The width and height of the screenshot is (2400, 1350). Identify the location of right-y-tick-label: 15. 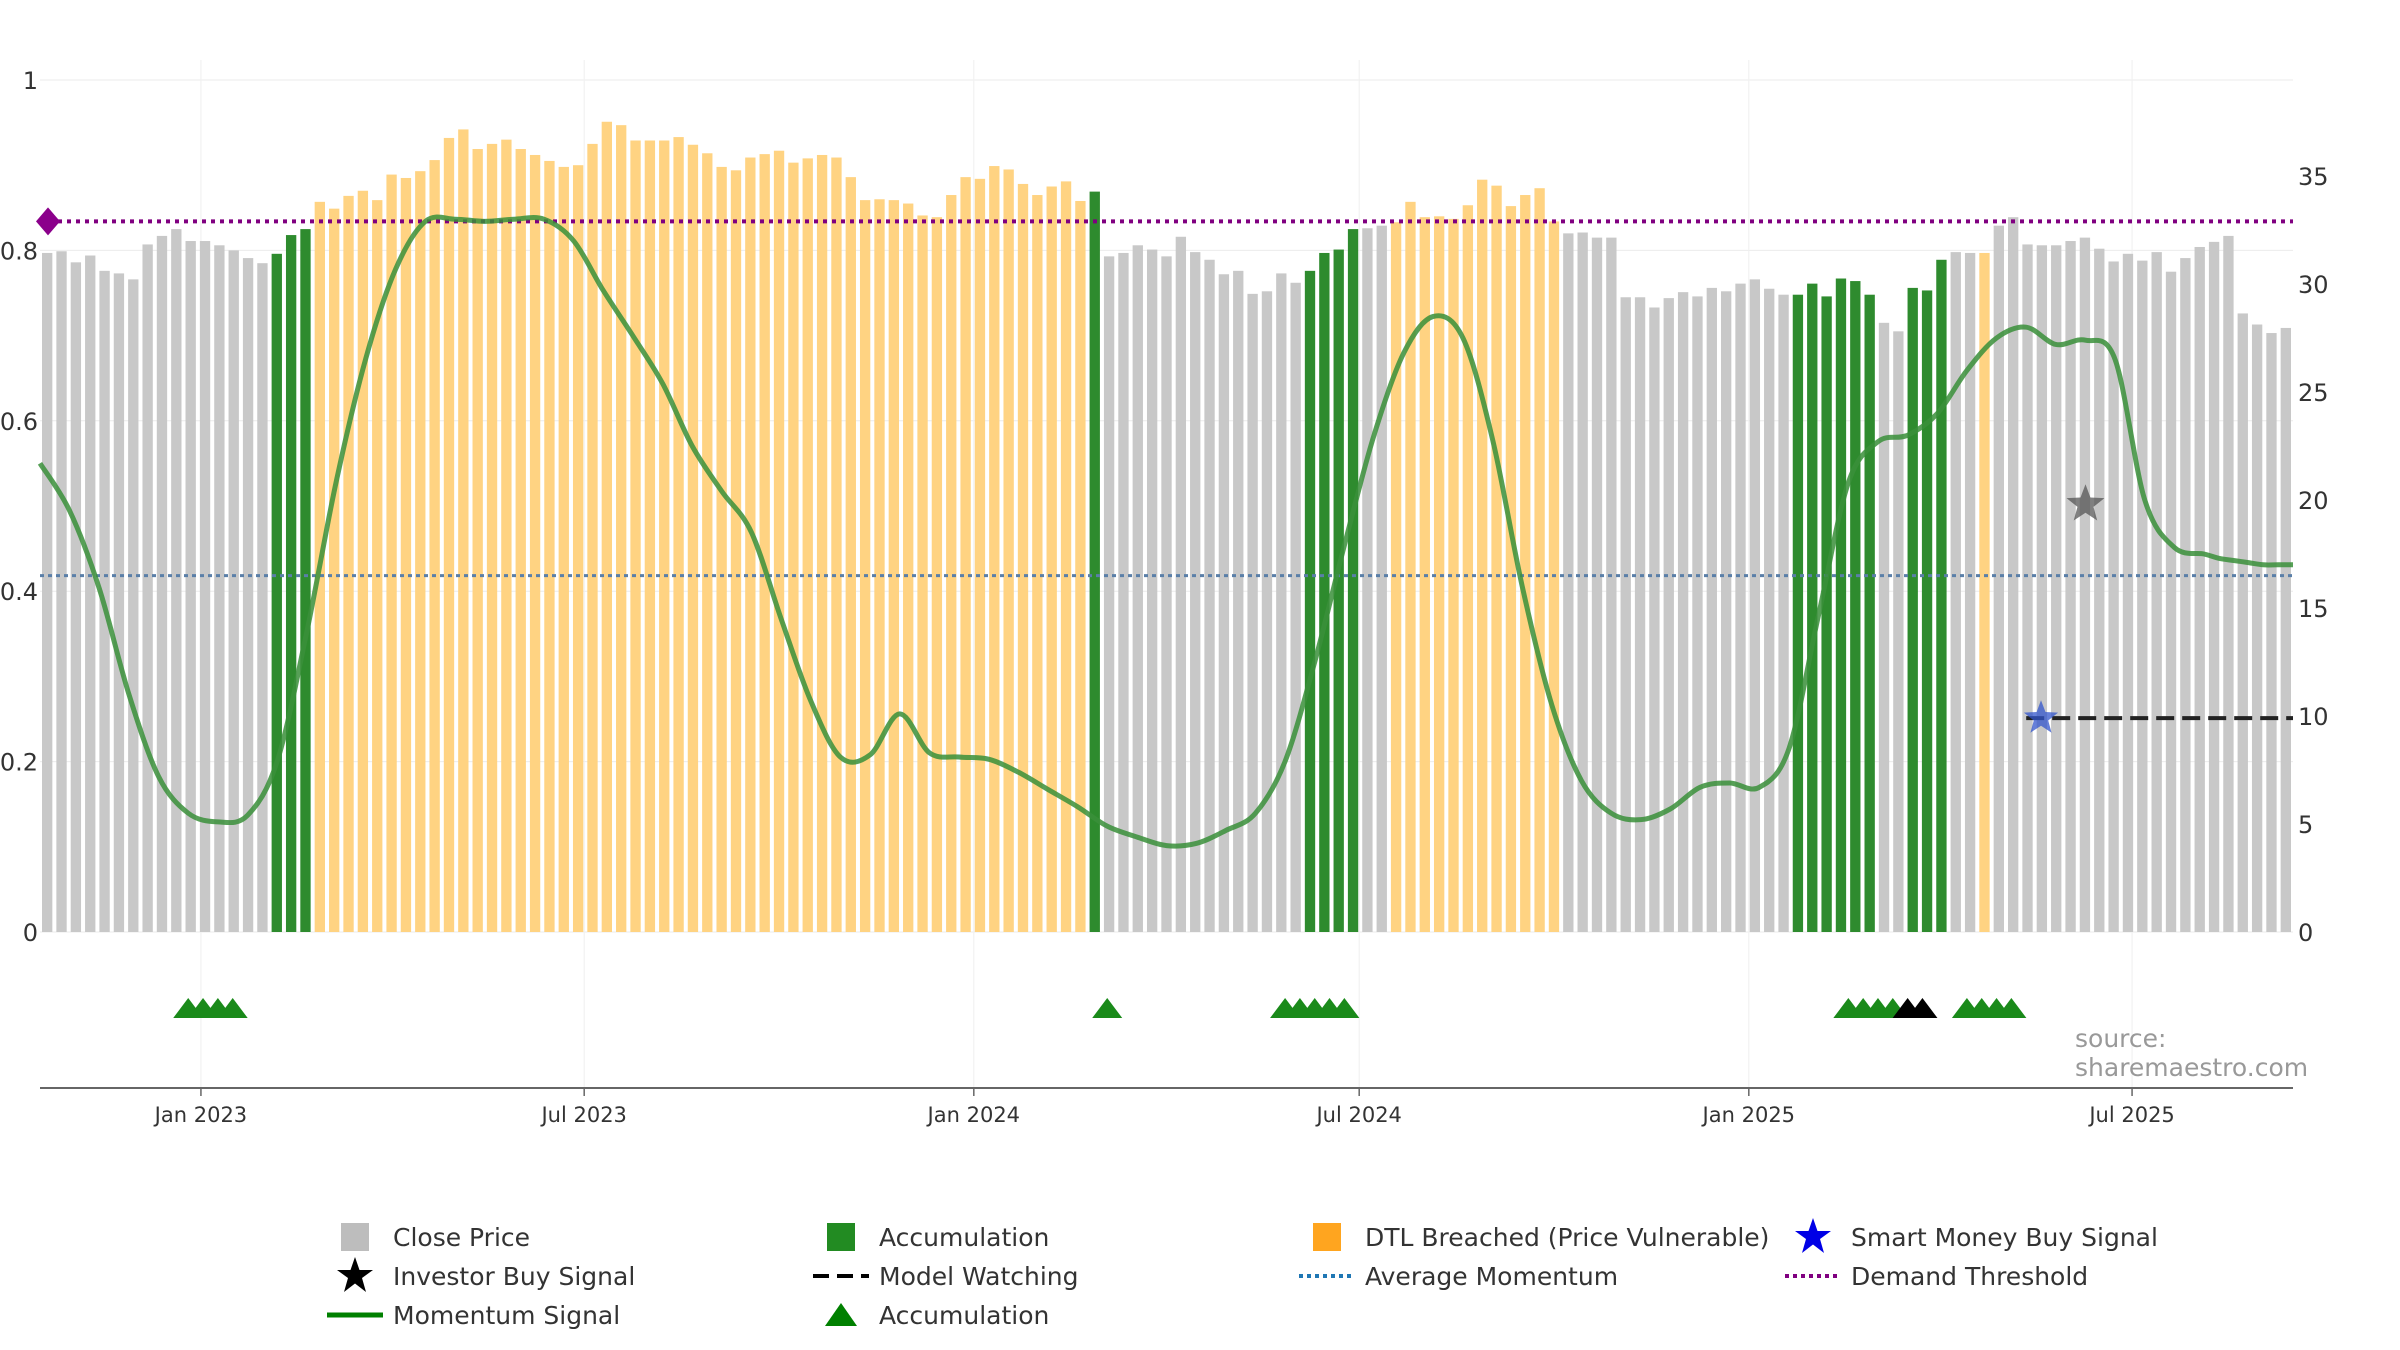
(2313, 609).